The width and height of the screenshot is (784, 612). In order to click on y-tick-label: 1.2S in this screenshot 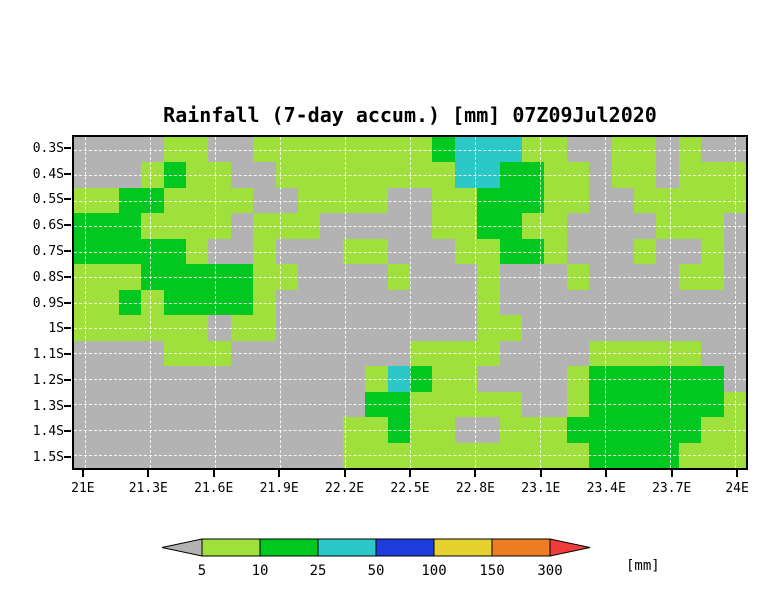, I will do `click(48, 380)`.